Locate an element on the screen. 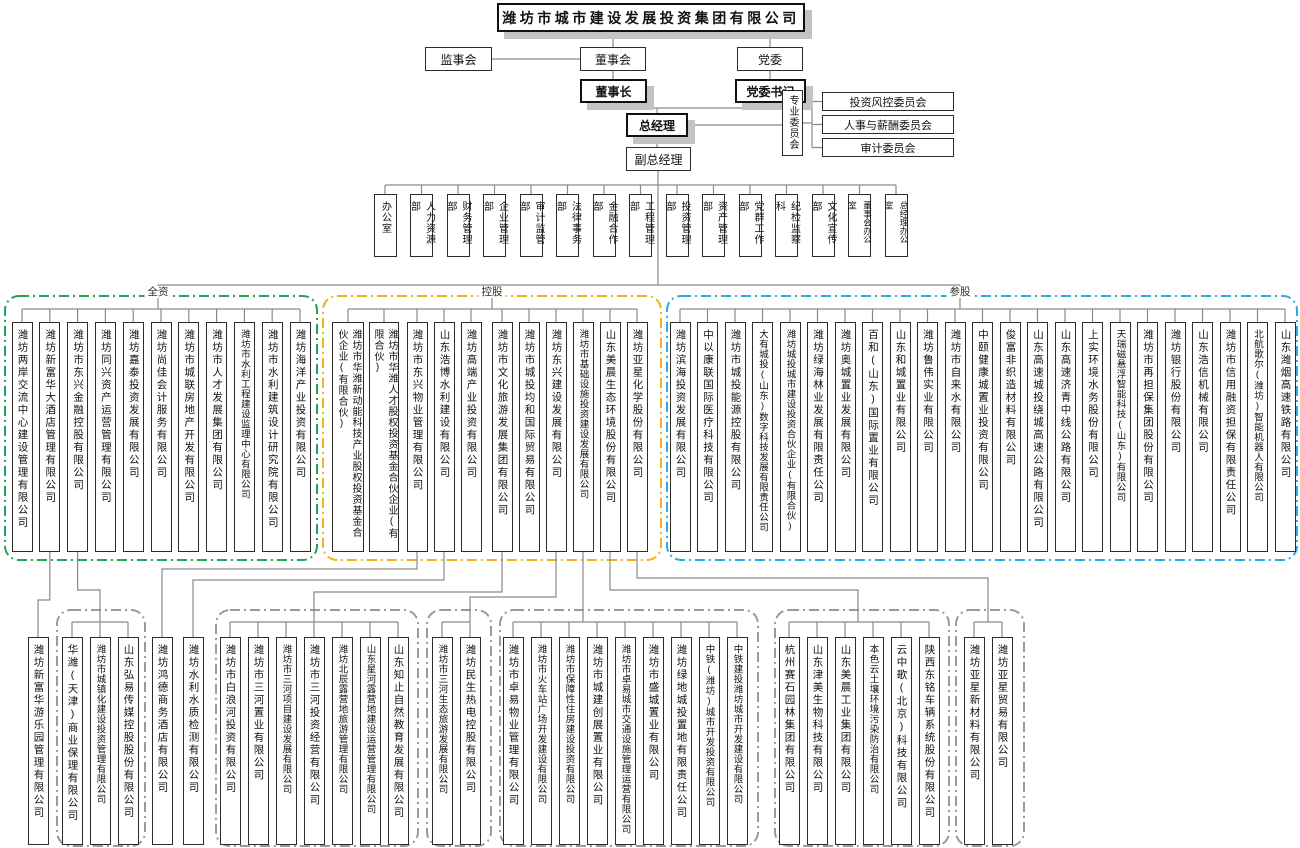 This screenshot has height=848, width=1300. company-box: 潍坊东兴建设发展有限公司 is located at coordinates (556, 437).